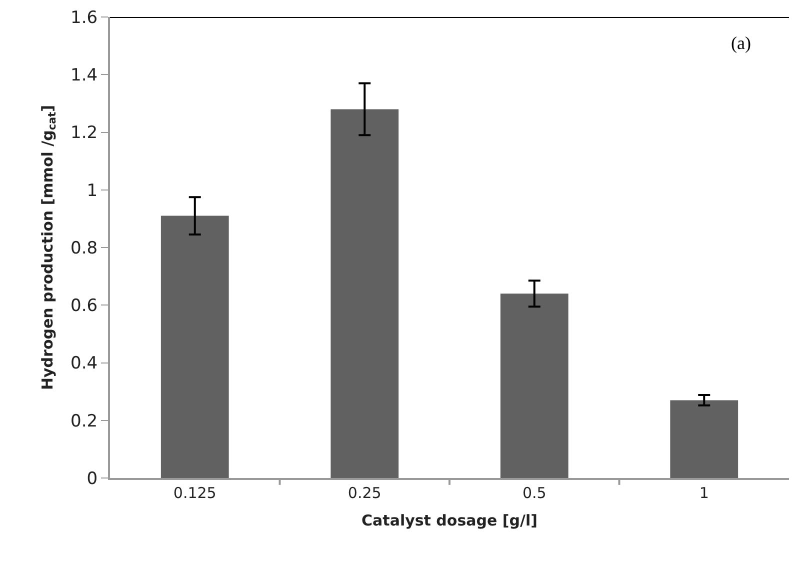 The height and width of the screenshot is (571, 799). What do you see at coordinates (84, 76) in the screenshot?
I see `y-tick-label: 1.4` at bounding box center [84, 76].